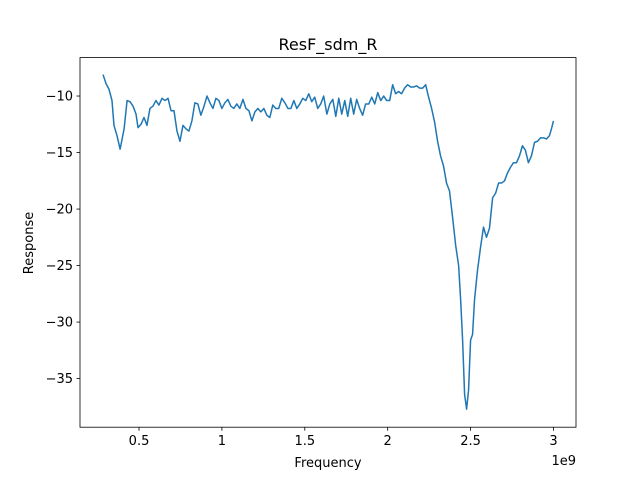 This screenshot has width=640, height=480. I want to click on y-axis-label: Response, so click(29, 243).